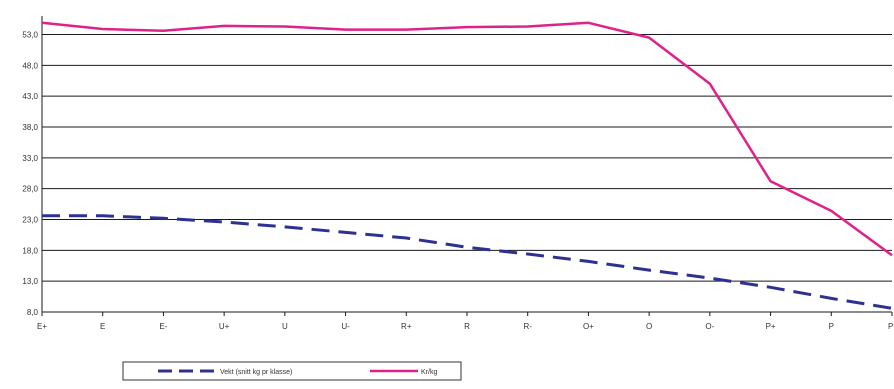 This screenshot has width=894, height=389. Describe the element at coordinates (406, 326) in the screenshot. I see `x-tick-label: R+` at that location.